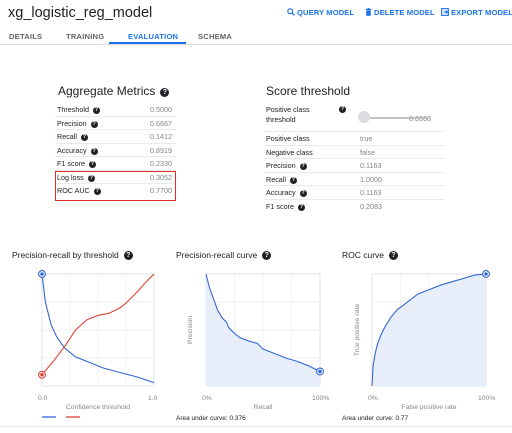 The width and height of the screenshot is (512, 433). What do you see at coordinates (224, 255) in the screenshot?
I see `chart-title-pr-curve: Precision-recall curve?` at bounding box center [224, 255].